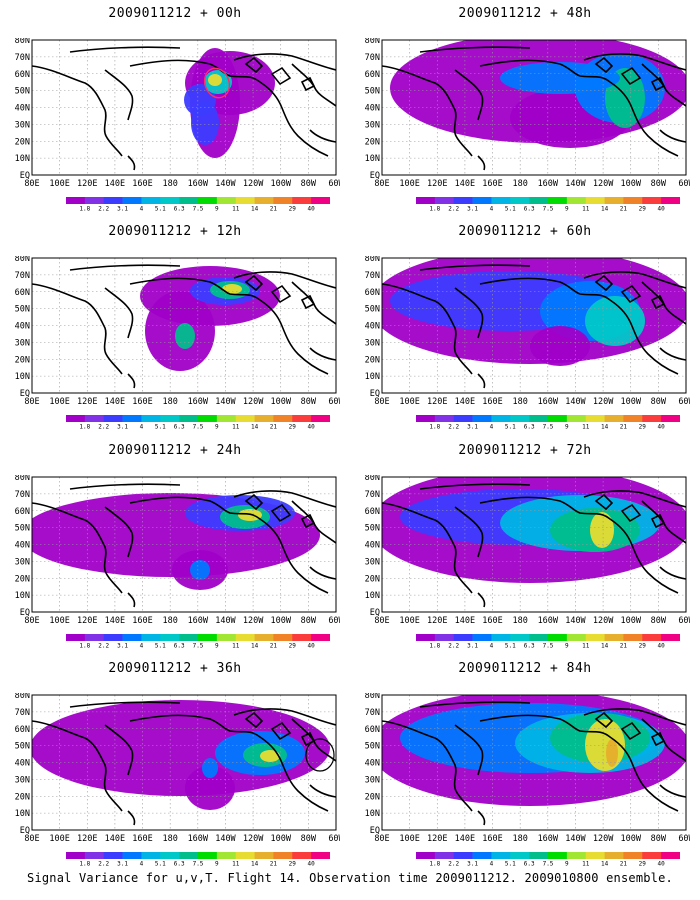 The image size is (700, 900). Describe the element at coordinates (381, 402) in the screenshot. I see `lon-tick-label: 80E` at that location.